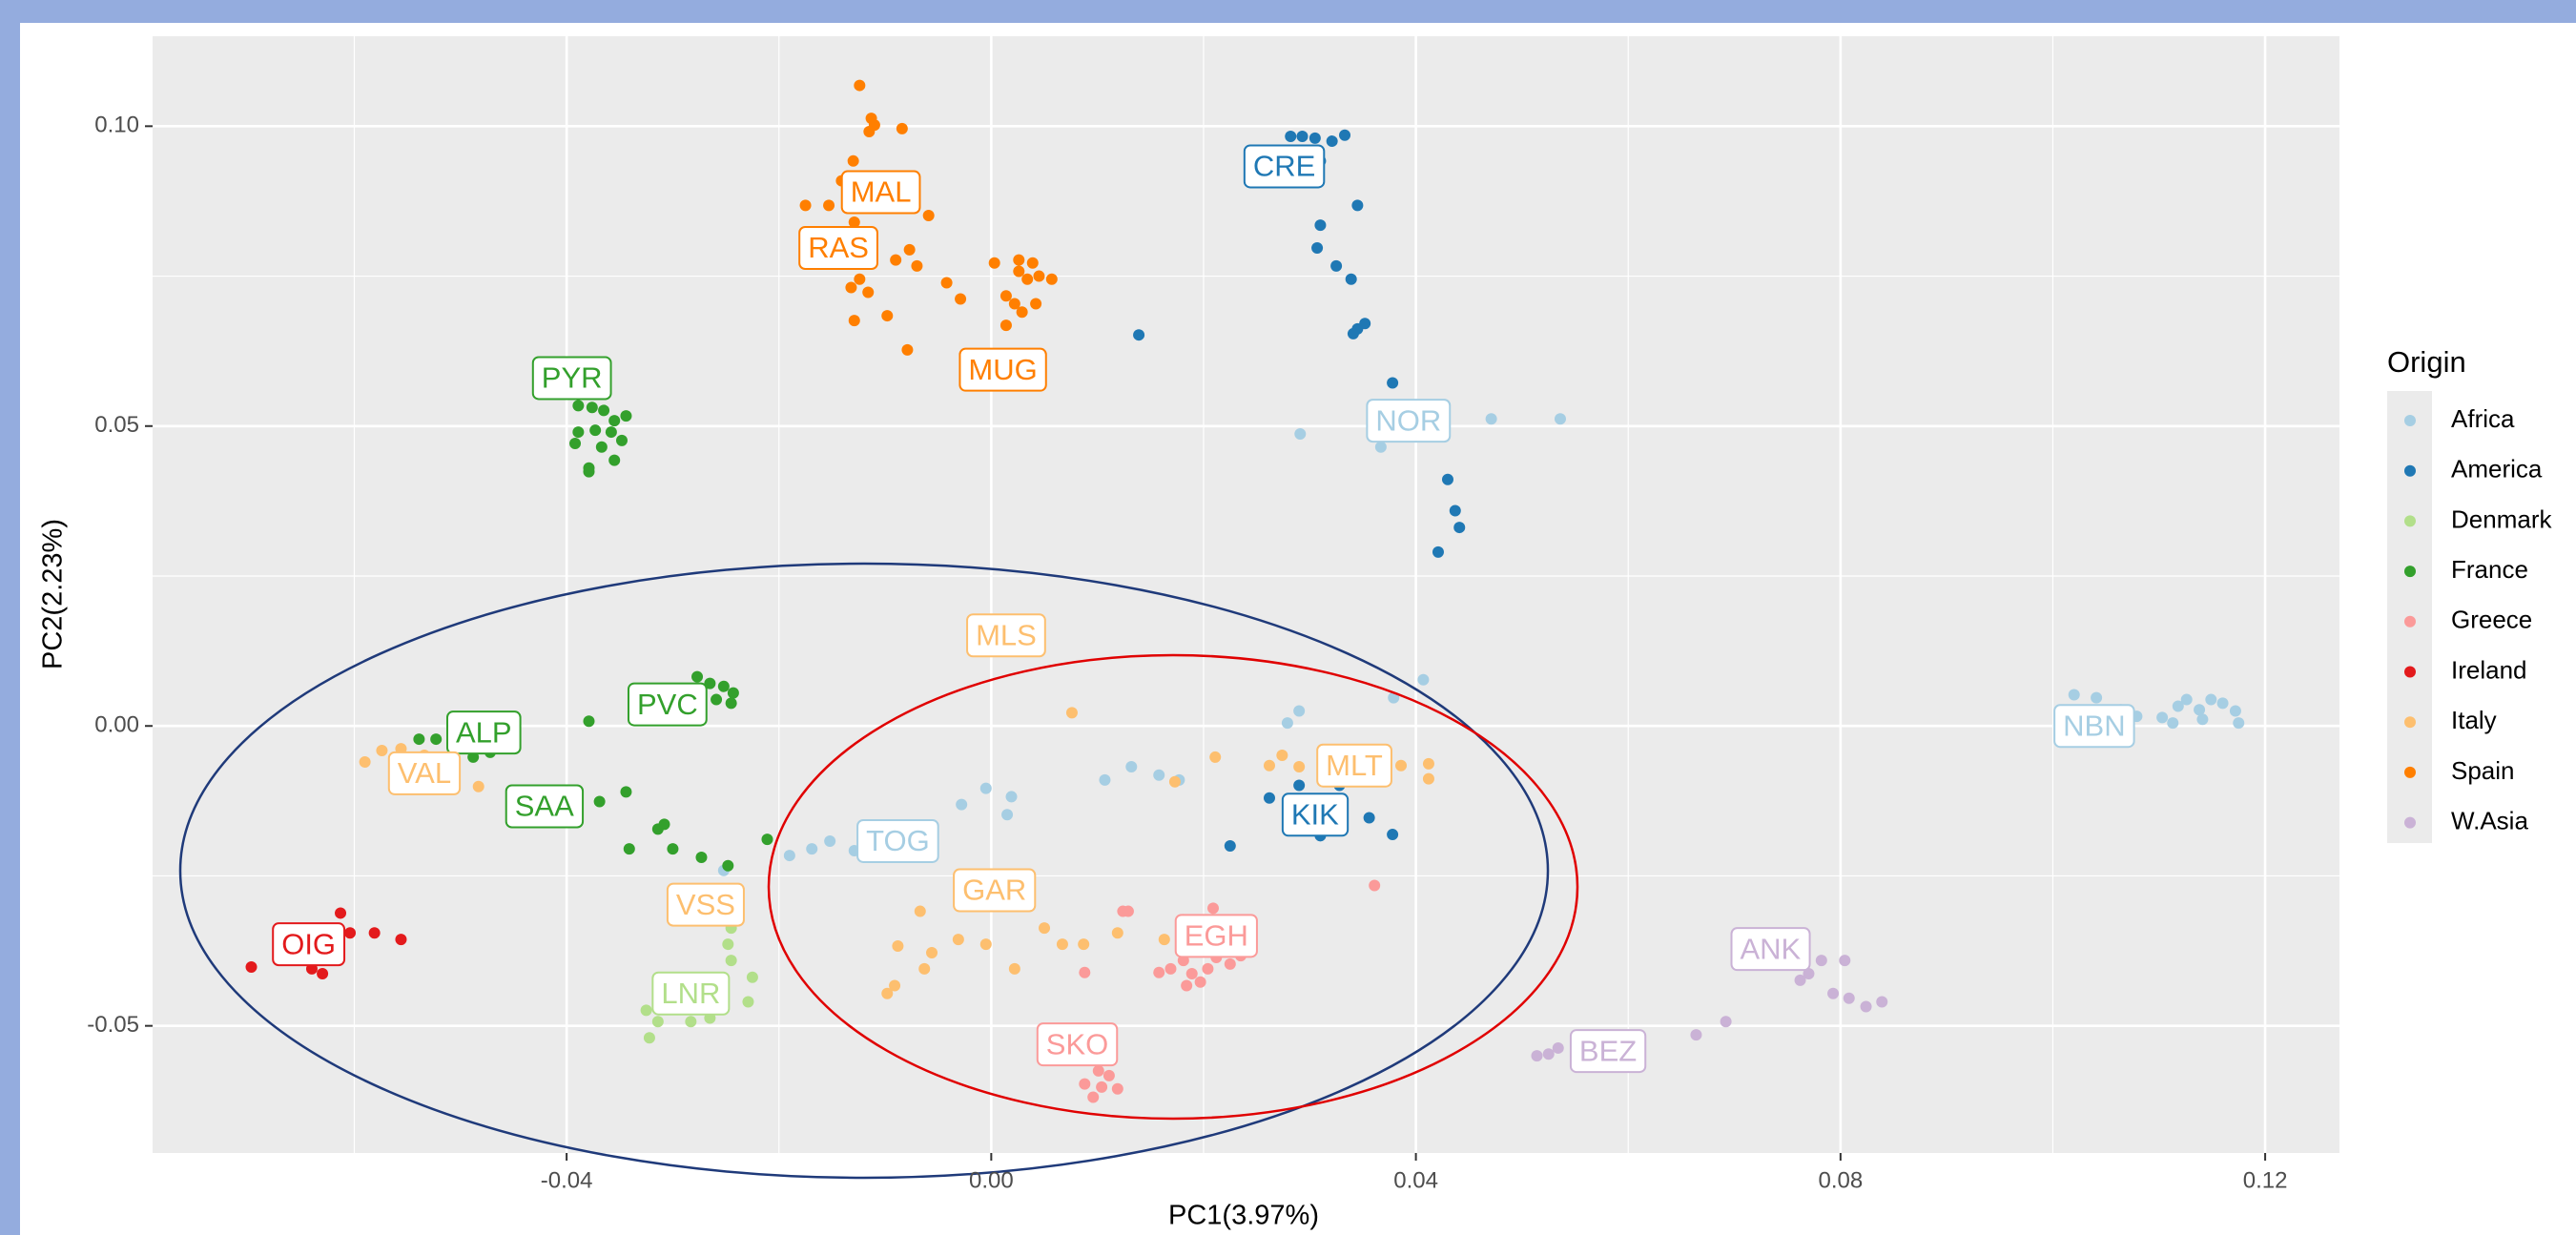  I want to click on point-label: EGH, so click(1216, 936).